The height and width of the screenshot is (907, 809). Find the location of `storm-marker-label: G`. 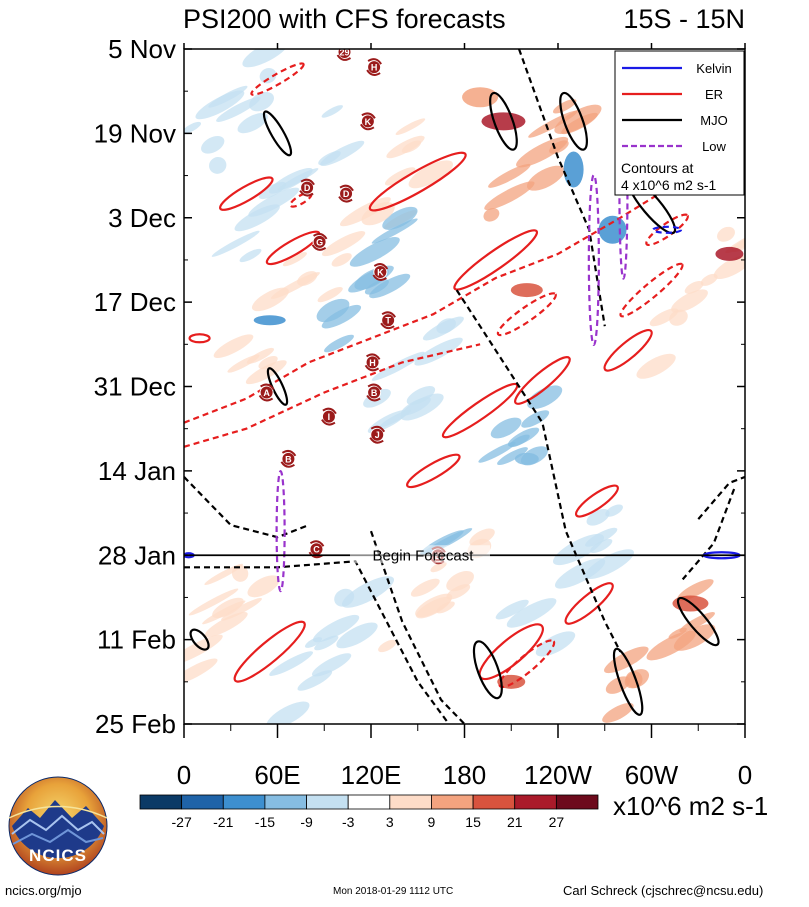

storm-marker-label: G is located at coordinates (319, 242).